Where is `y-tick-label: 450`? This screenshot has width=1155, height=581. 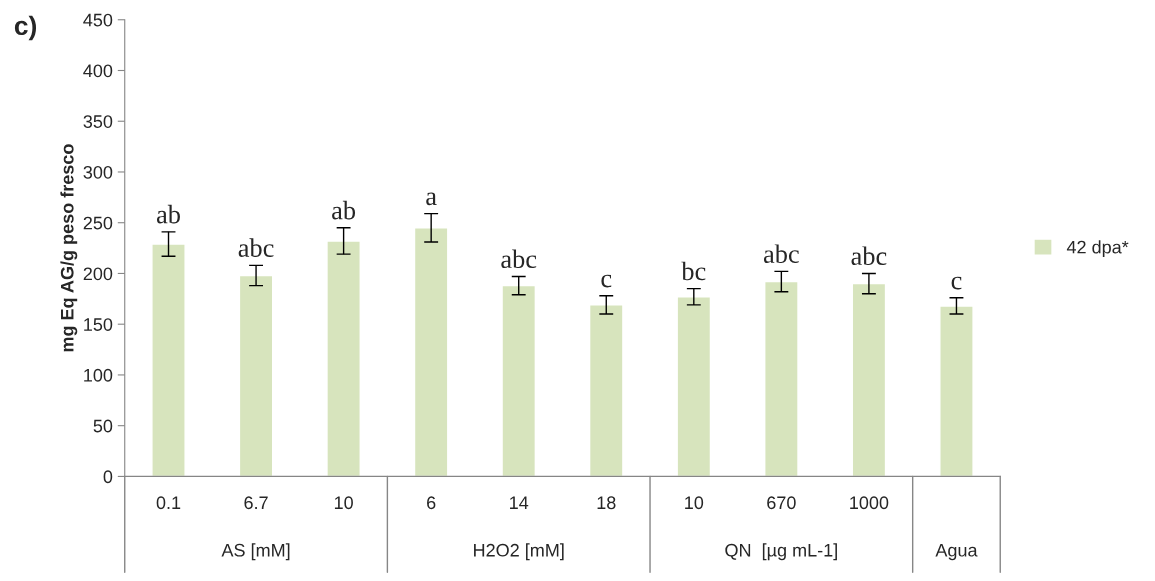
y-tick-label: 450 is located at coordinates (98, 20).